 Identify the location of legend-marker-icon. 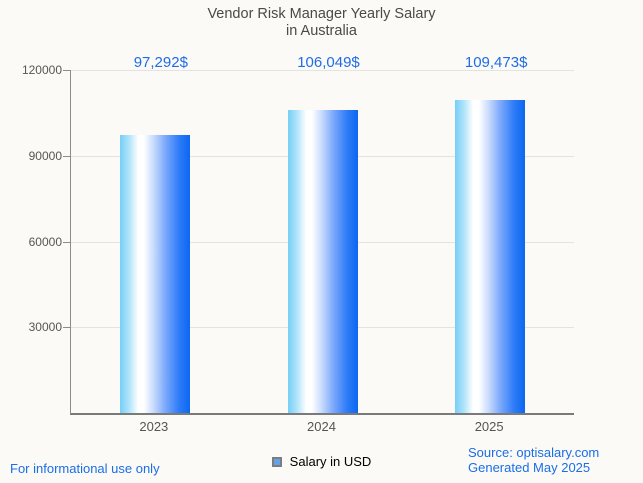
(276, 461).